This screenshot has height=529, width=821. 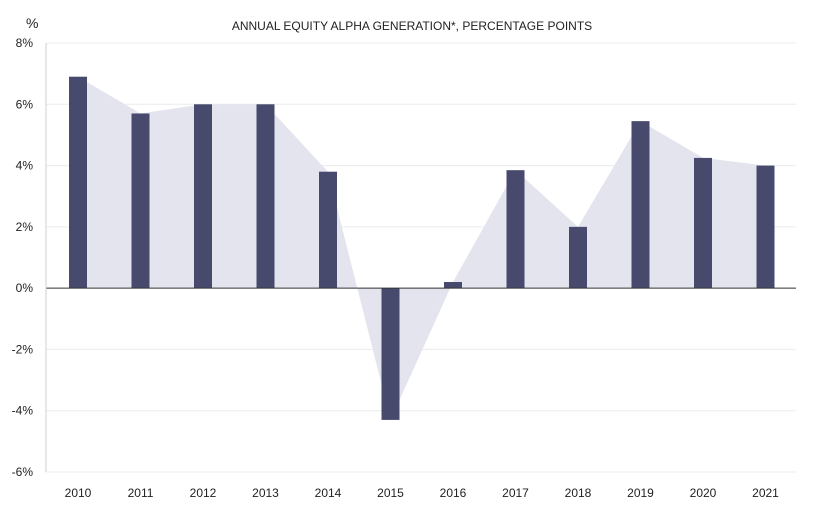 I want to click on bar-2020, so click(x=703, y=223).